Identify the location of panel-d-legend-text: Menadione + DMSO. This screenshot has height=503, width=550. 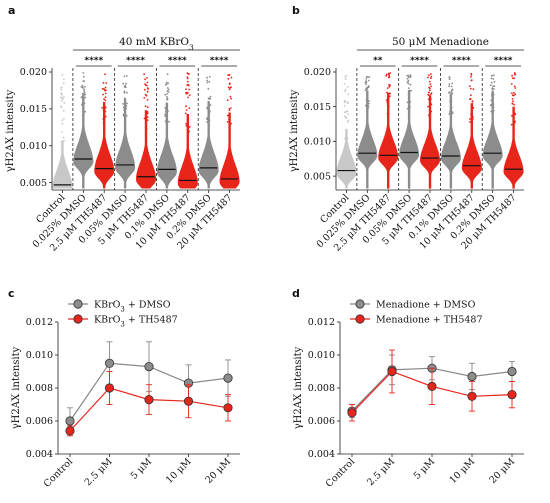
(426, 305).